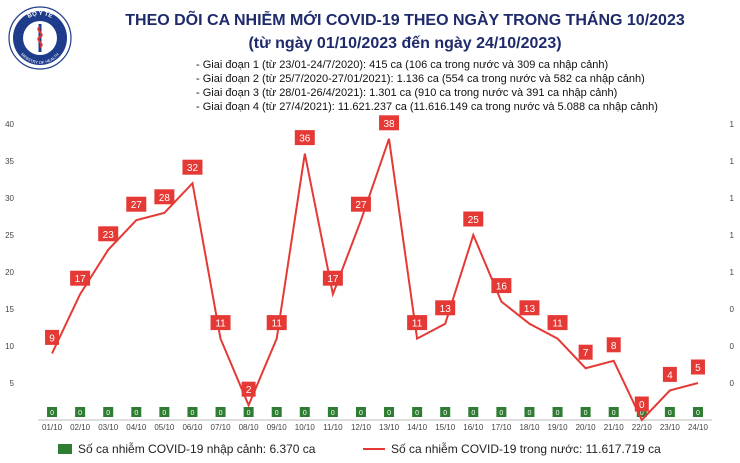 Image resolution: width=740 pixels, height=463 pixels. I want to click on domestic-data-label: 36, so click(305, 139).